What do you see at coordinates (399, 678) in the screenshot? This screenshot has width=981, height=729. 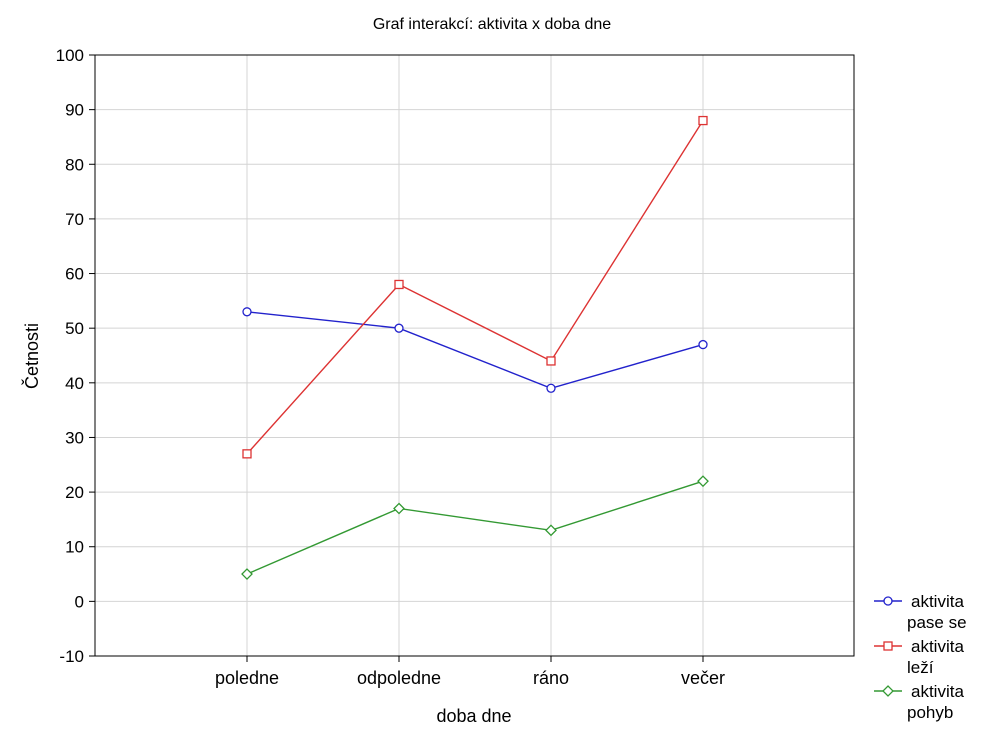 I see `x-tick-label: odpoledne` at bounding box center [399, 678].